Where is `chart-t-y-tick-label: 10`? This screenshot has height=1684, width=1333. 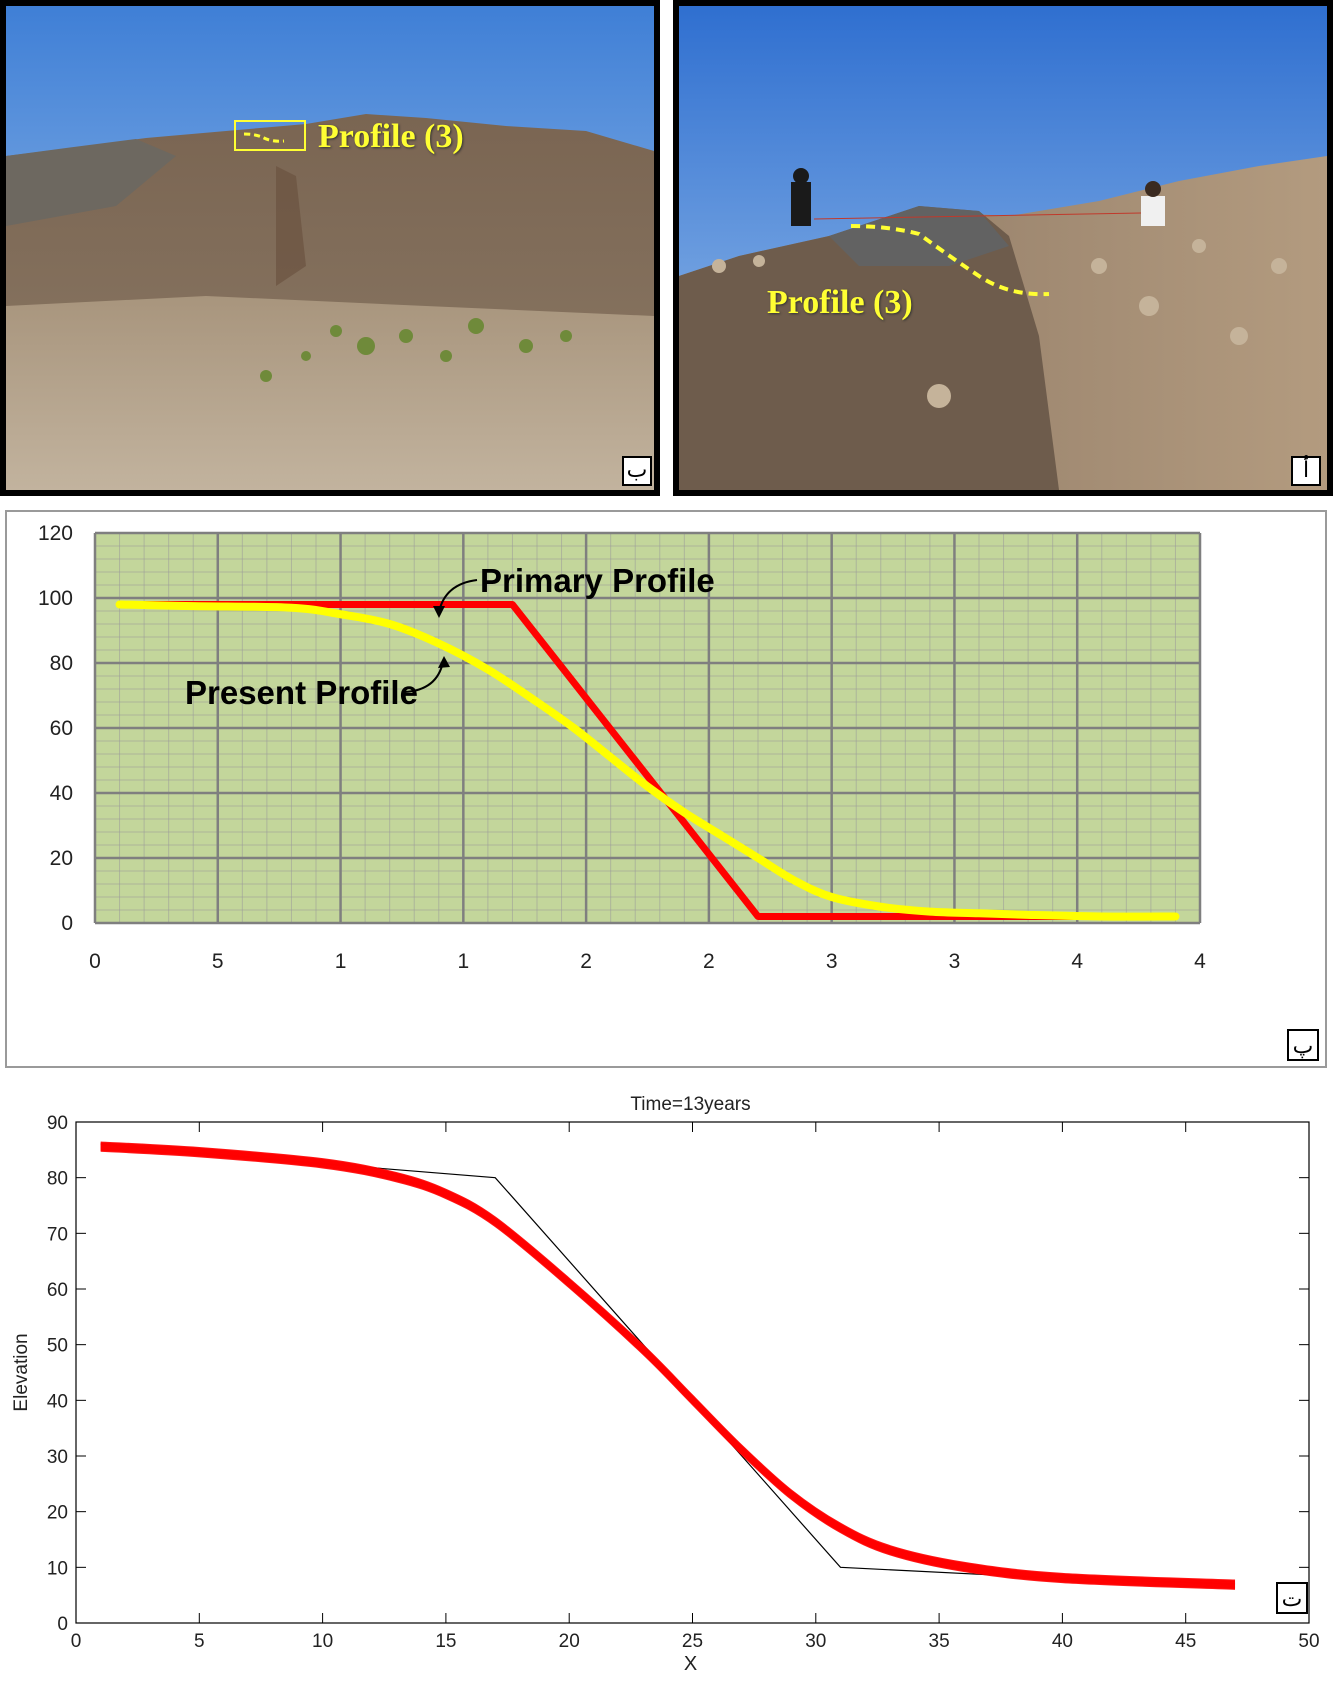
chart-t-y-tick-label: 10 is located at coordinates (57, 1568).